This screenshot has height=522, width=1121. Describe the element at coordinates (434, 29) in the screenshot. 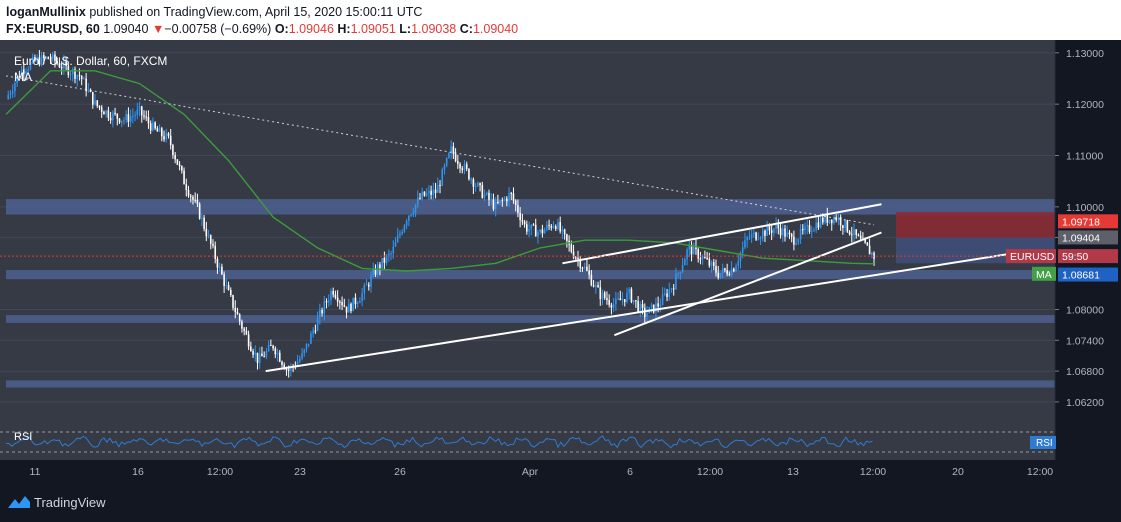

I see `low-value: 1.09038` at that location.